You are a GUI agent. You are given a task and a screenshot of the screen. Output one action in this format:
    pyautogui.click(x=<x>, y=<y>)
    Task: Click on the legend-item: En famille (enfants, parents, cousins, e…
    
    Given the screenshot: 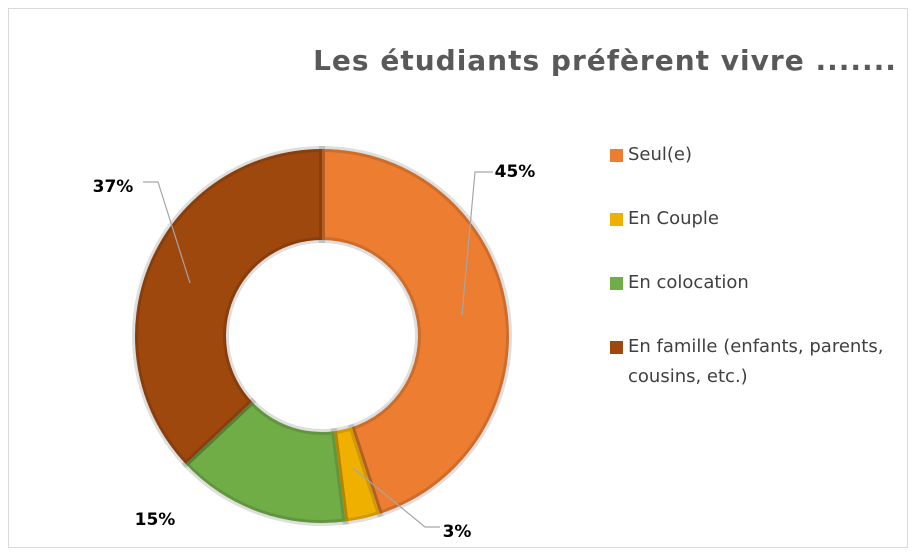 What is the action you would take?
    pyautogui.click(x=760, y=362)
    